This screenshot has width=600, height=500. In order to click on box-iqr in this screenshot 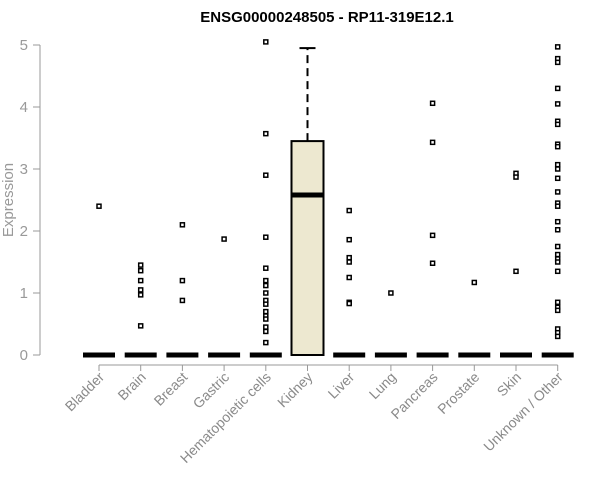, I will do `click(307, 248)`.